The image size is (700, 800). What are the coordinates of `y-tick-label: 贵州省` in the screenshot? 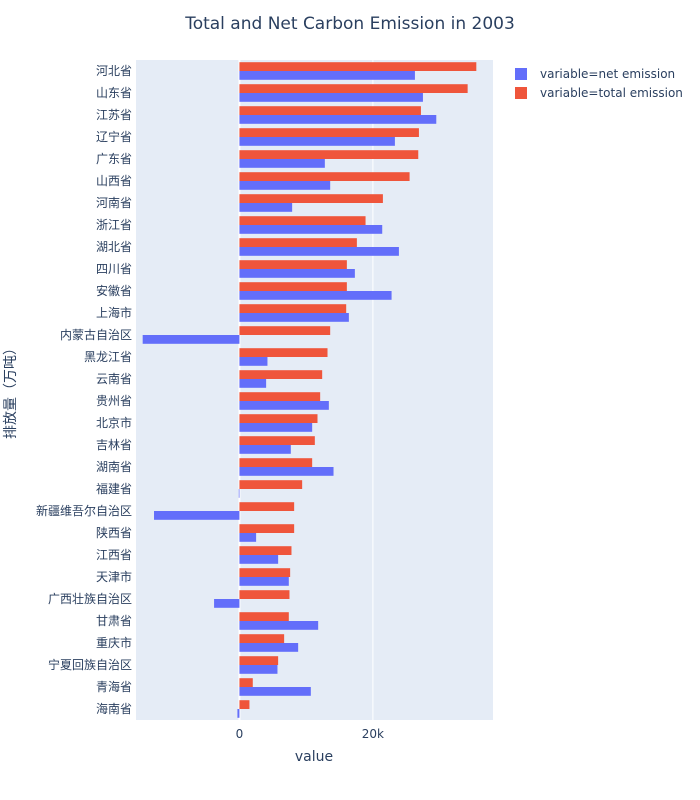 It's located at (114, 401).